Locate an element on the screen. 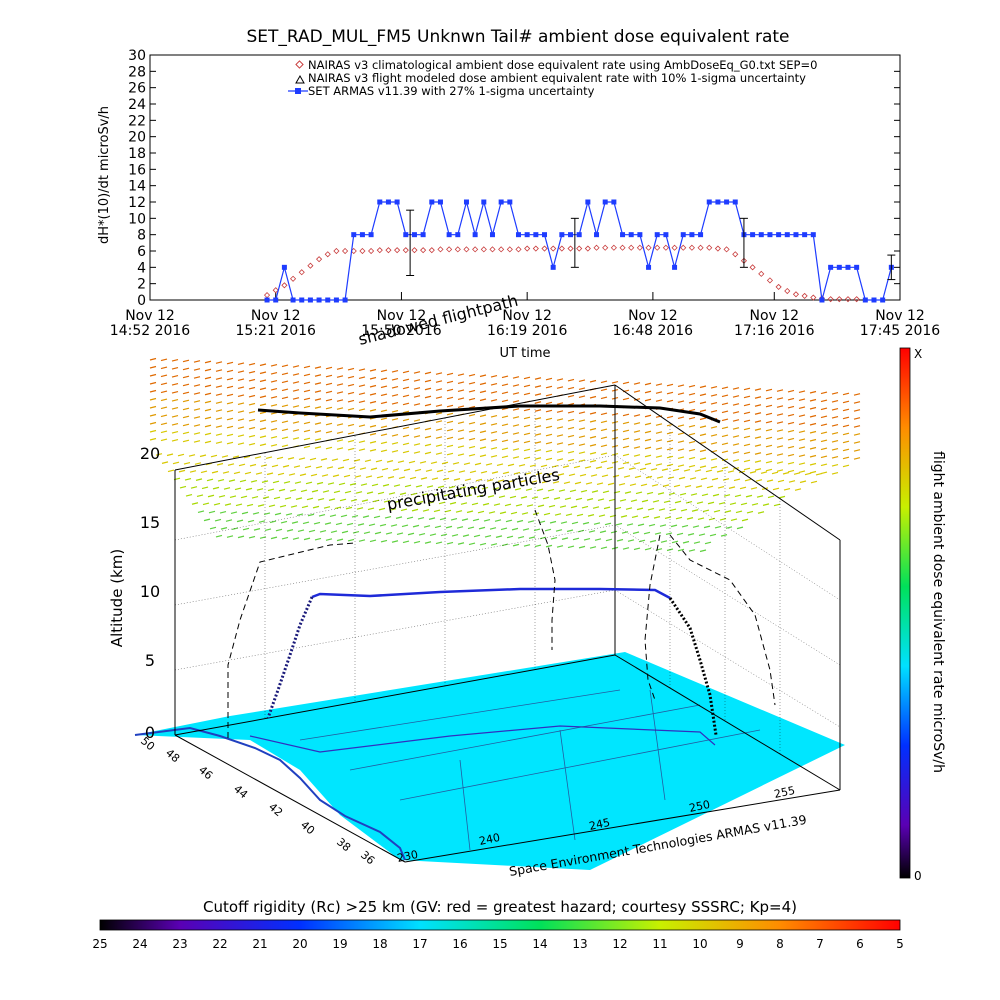 This screenshot has width=1000, height=1000. z-tick-5: 5 is located at coordinates (150, 660).